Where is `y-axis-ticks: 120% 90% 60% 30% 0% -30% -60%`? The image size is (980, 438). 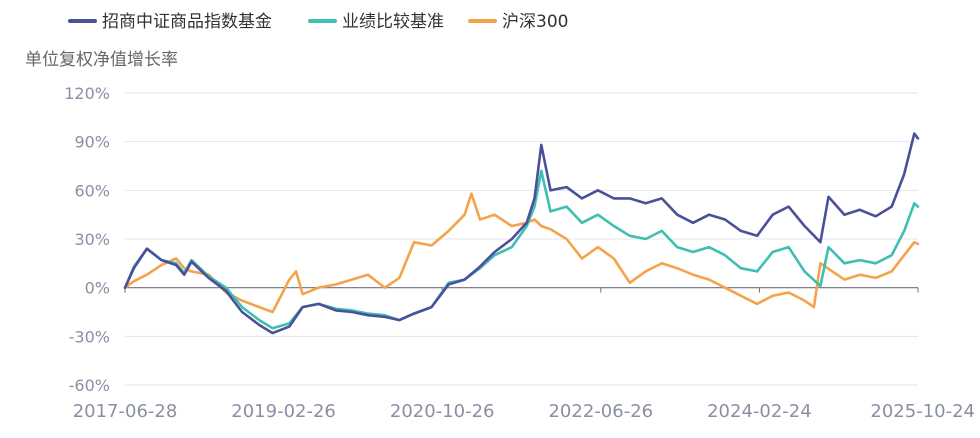
y-axis-ticks: 120% 90% 60% 30% 0% -30% -60% is located at coordinates (87, 239).